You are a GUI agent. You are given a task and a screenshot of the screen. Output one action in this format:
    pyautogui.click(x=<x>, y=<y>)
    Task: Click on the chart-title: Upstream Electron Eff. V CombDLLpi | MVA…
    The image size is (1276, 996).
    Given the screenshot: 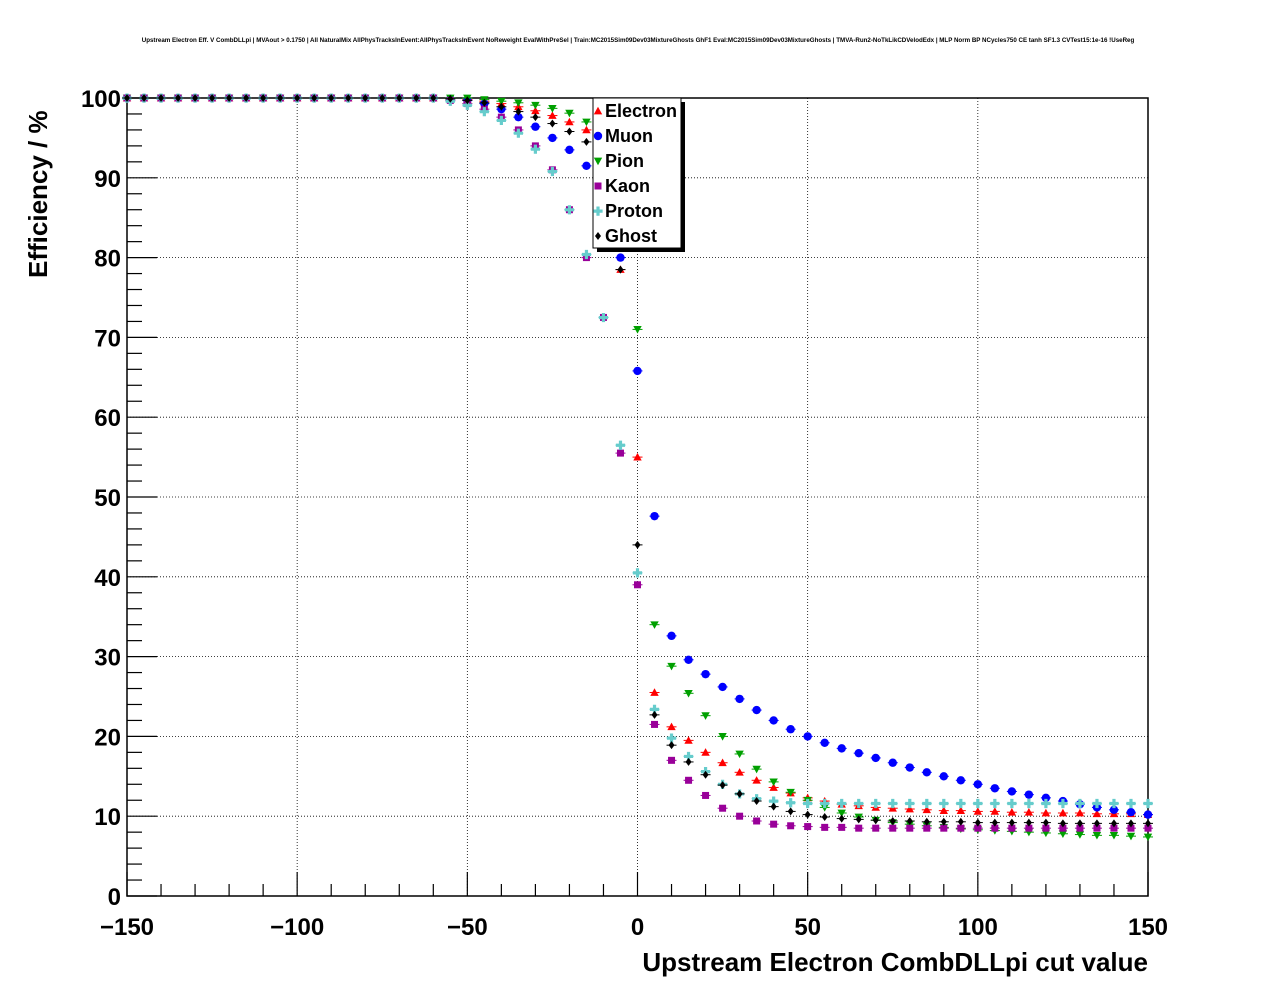 What is the action you would take?
    pyautogui.click(x=638, y=40)
    